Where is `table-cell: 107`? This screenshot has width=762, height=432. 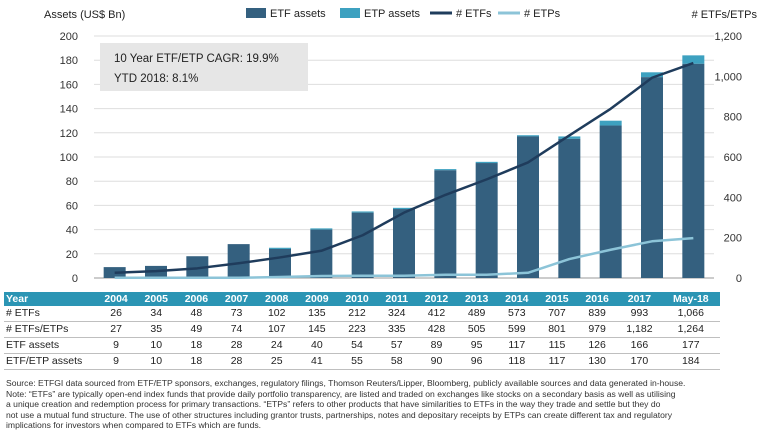 table-cell: 107 is located at coordinates (276, 329).